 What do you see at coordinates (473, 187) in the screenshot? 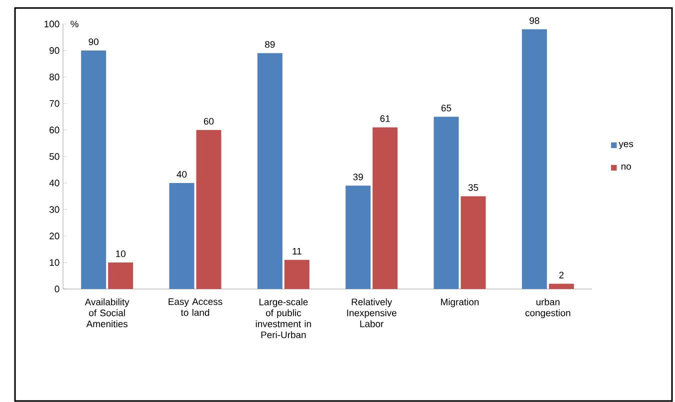
I see `data-label: 35` at bounding box center [473, 187].